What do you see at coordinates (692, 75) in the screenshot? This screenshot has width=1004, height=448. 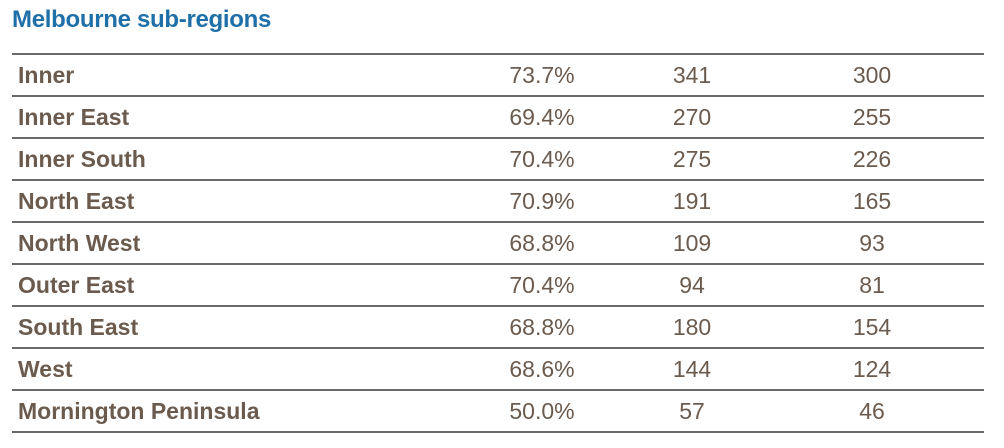 I see `count-value-1: 341` at bounding box center [692, 75].